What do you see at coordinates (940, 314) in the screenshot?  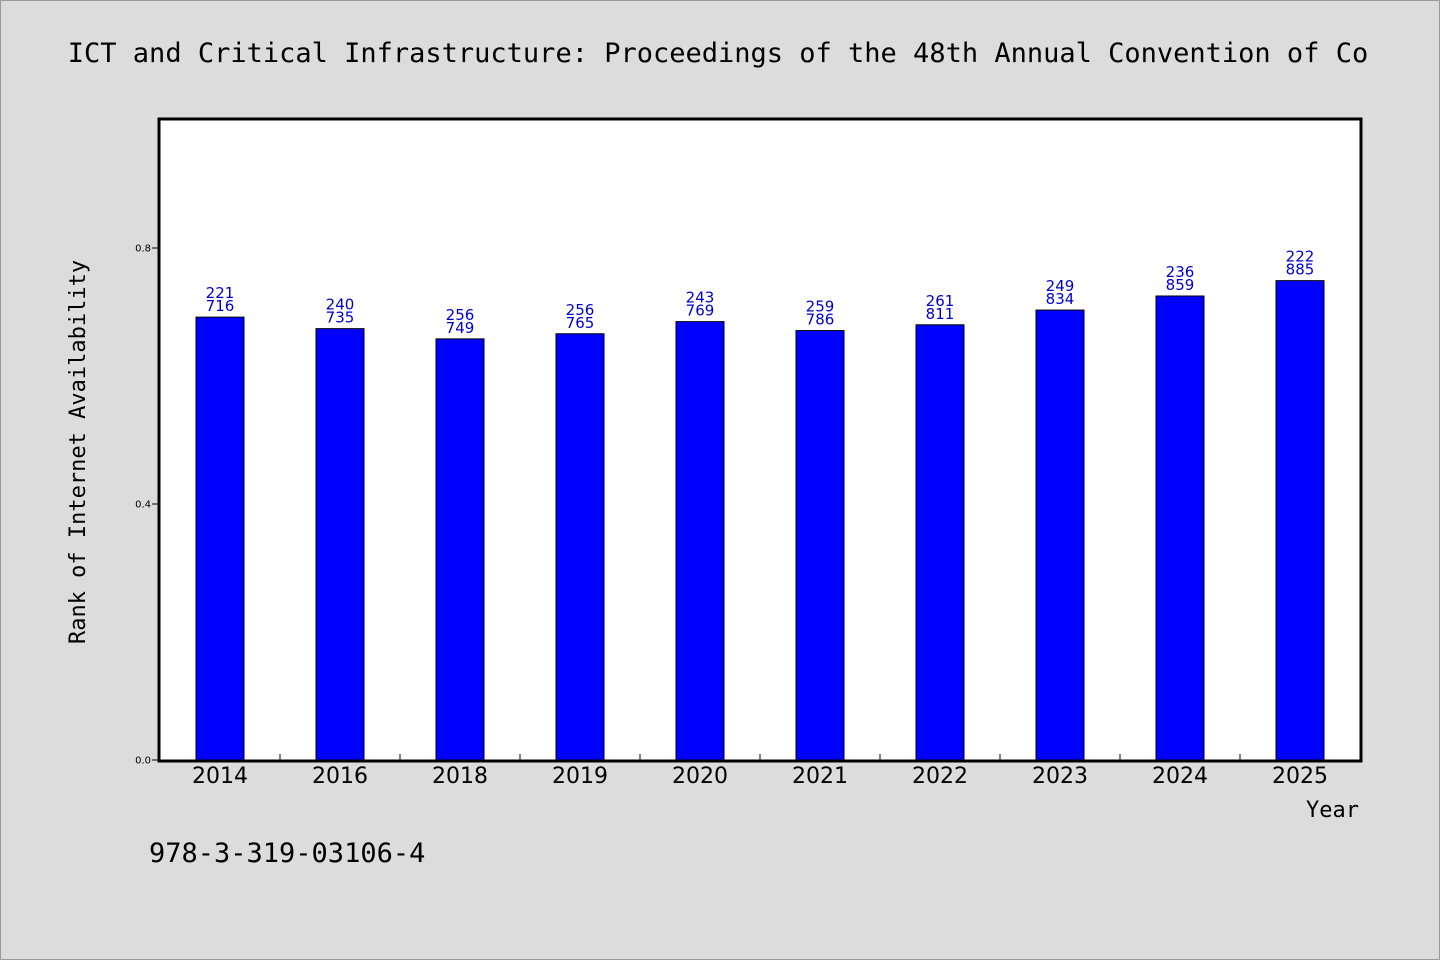 I see `bar-label-bottom: 811` at bounding box center [940, 314].